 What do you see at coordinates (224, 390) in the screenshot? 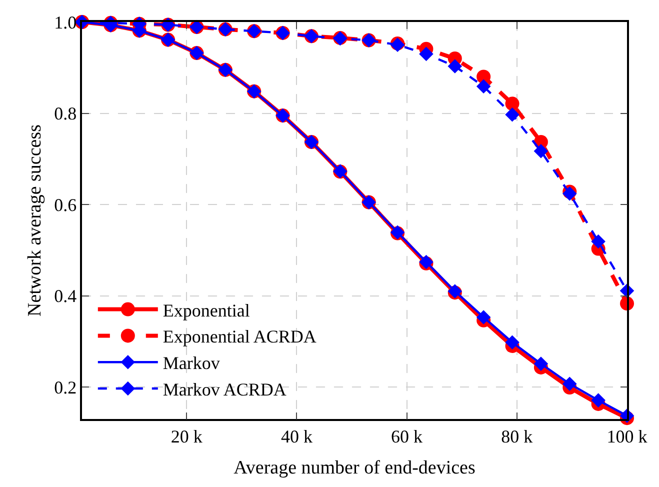
I see `legend-label: Markov ACRDA` at bounding box center [224, 390].